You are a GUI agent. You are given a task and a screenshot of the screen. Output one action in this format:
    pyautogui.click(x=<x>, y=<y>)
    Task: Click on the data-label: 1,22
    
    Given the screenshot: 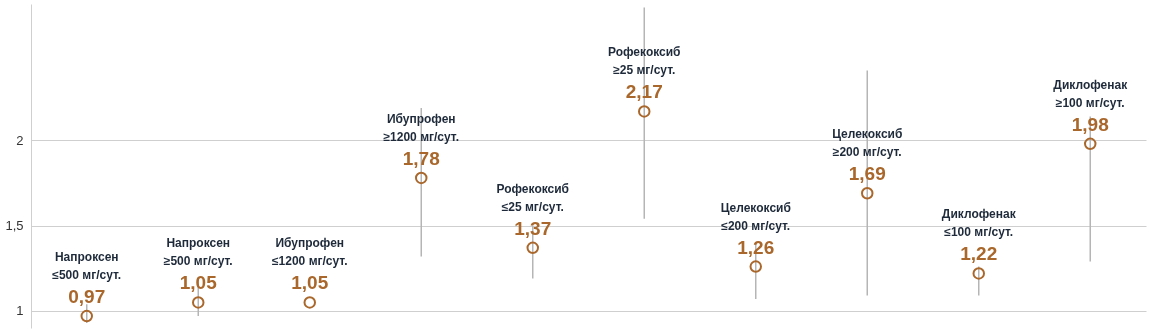 What is the action you would take?
    pyautogui.click(x=979, y=254)
    